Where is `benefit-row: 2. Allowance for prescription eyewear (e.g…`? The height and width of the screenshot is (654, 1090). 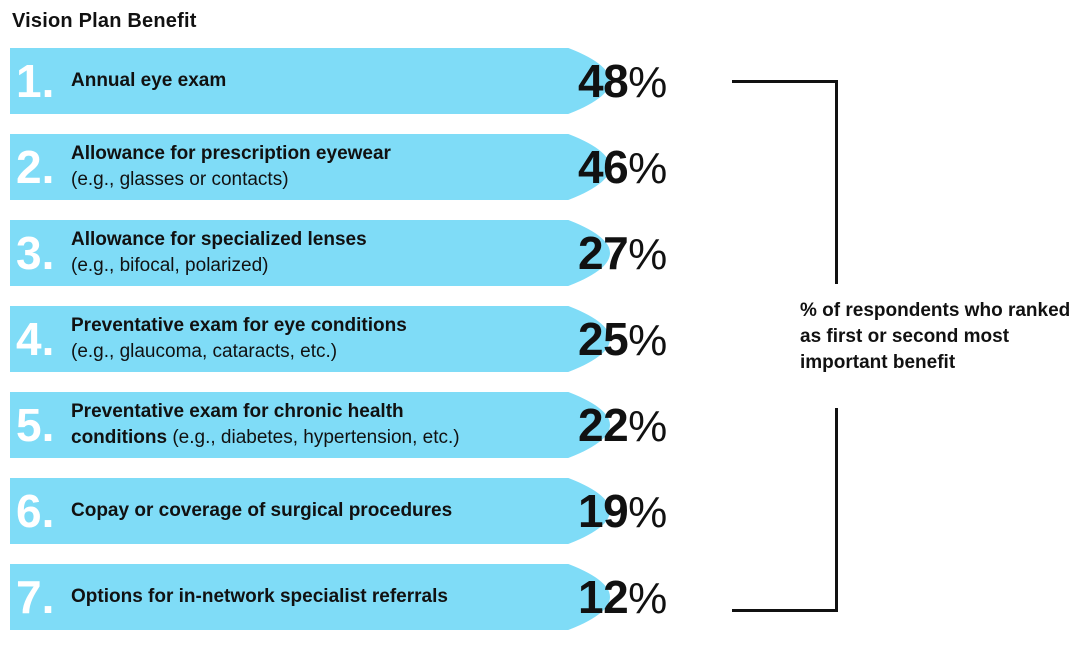 benefit-row: 2. Allowance for prescription eyewear (e.g… is located at coordinates (350, 167).